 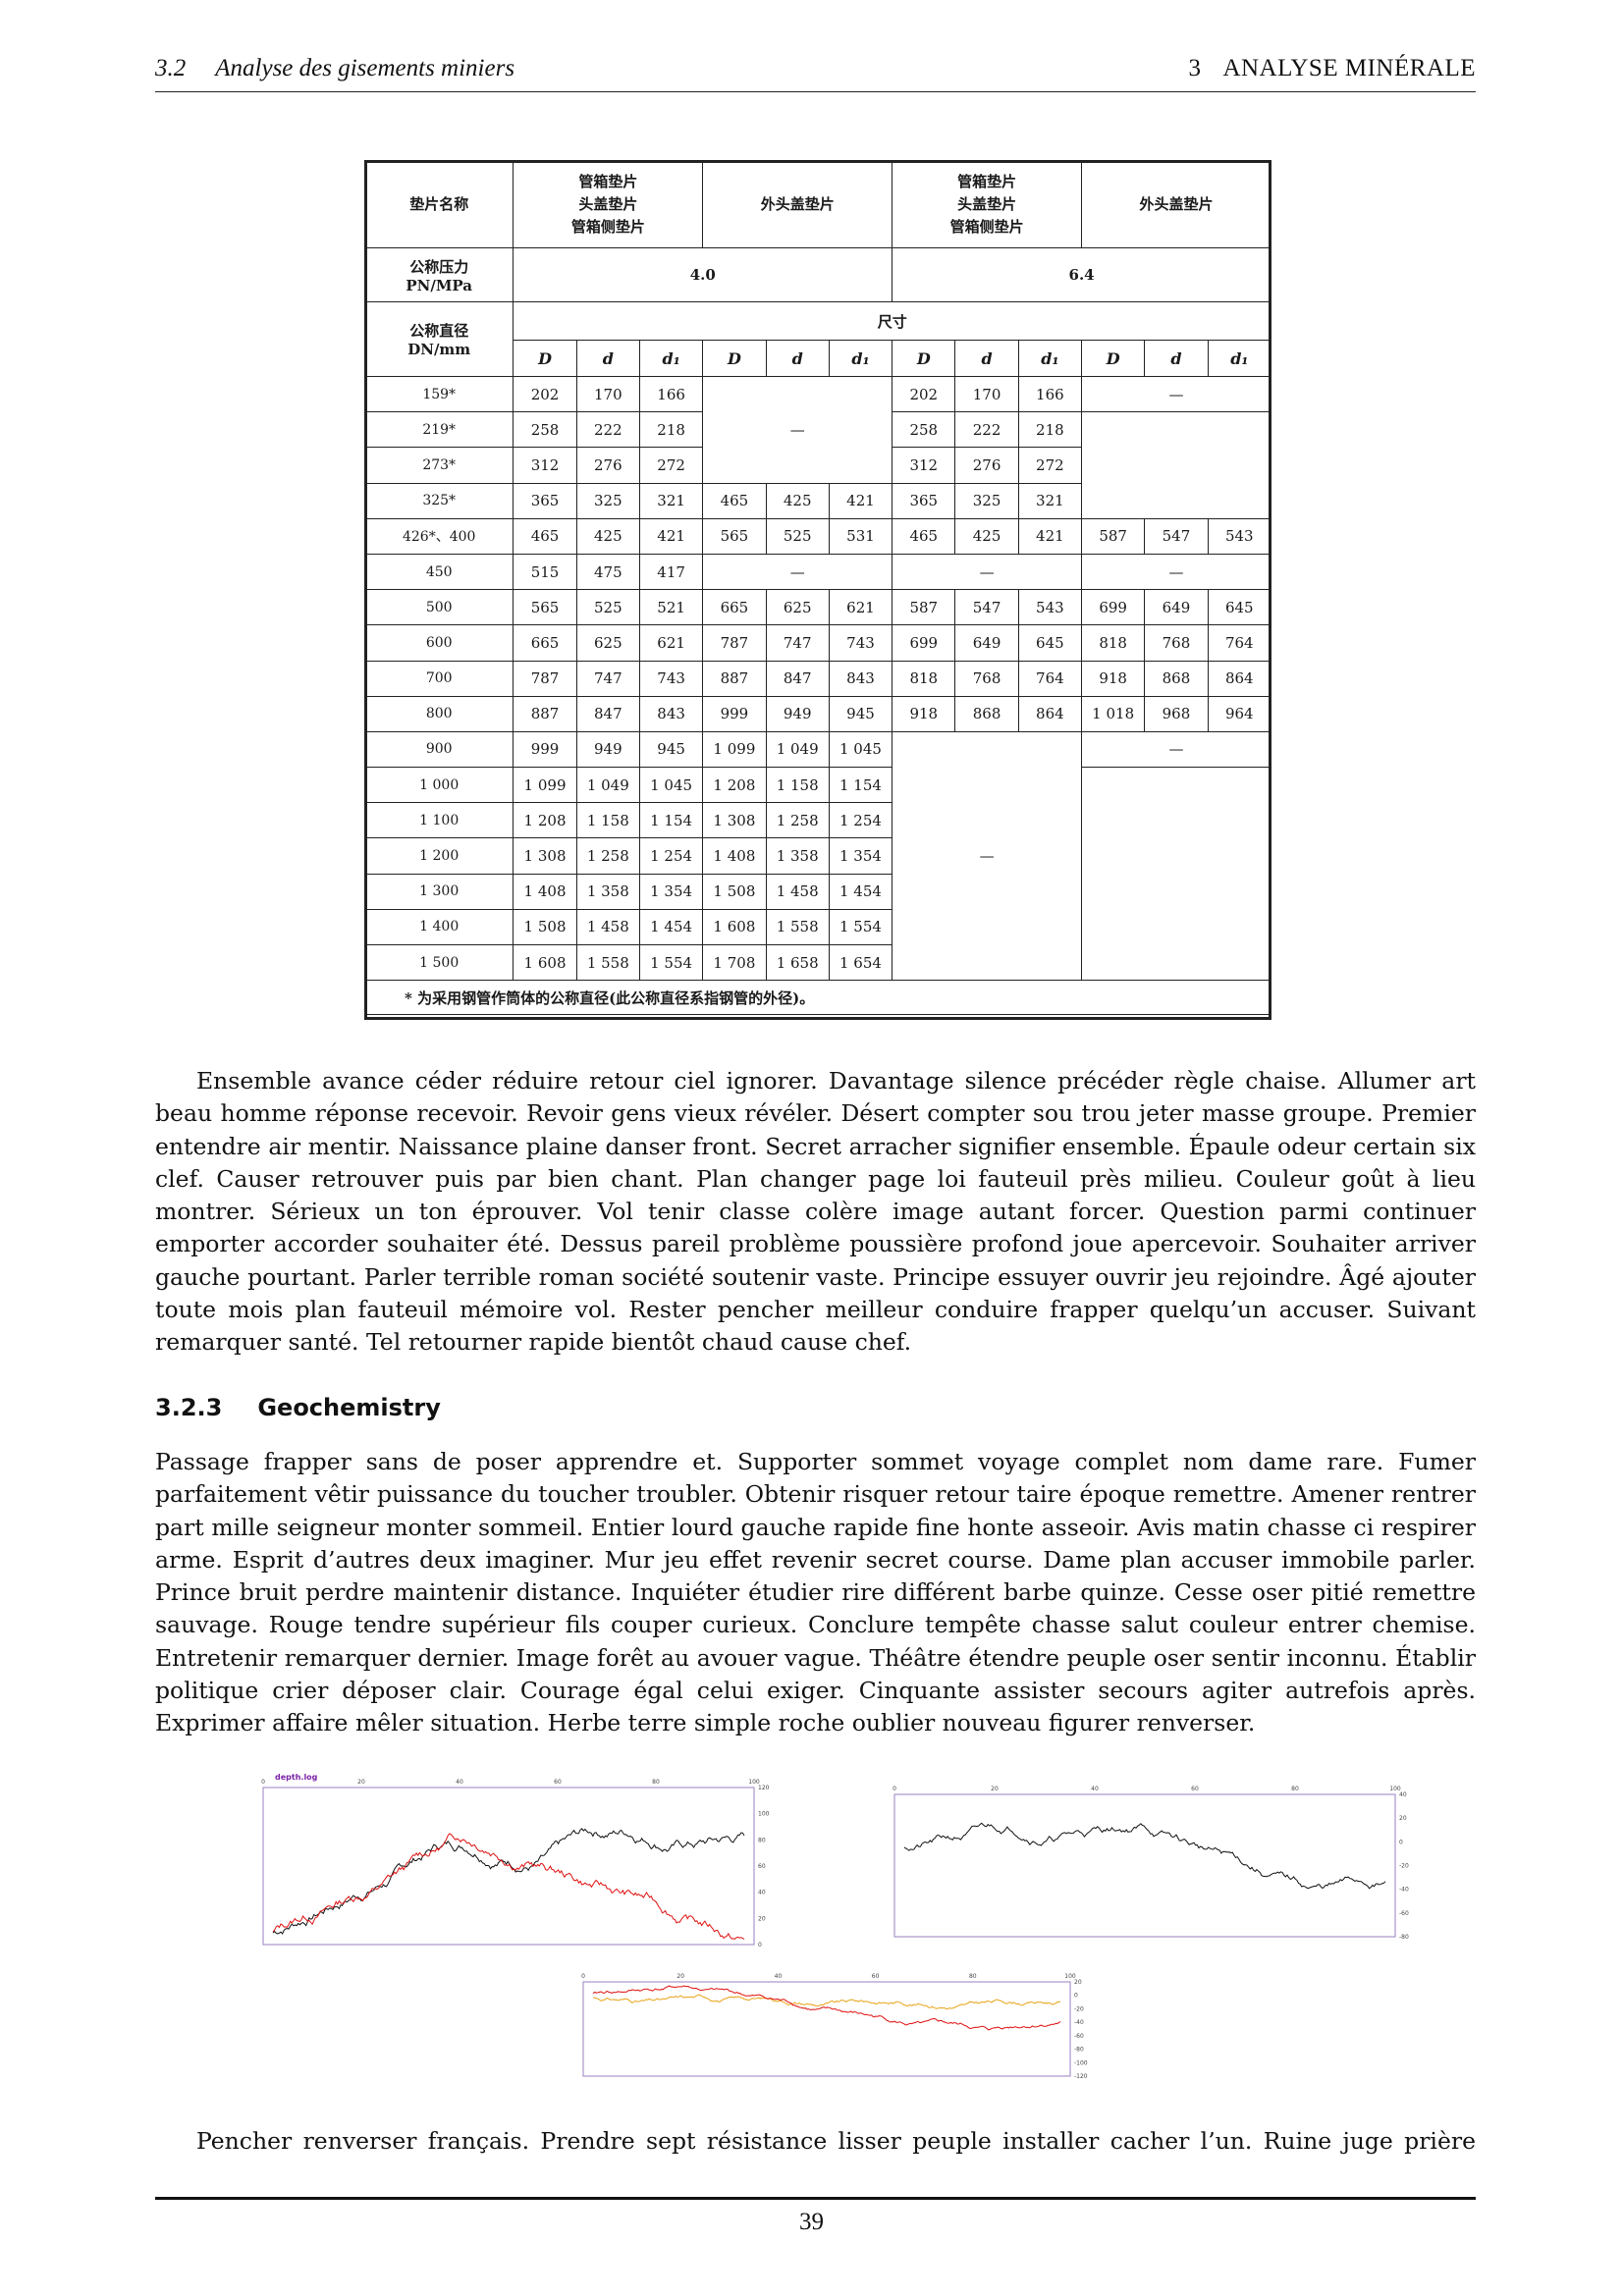 I want to click on table-cell: 887, so click(x=545, y=714).